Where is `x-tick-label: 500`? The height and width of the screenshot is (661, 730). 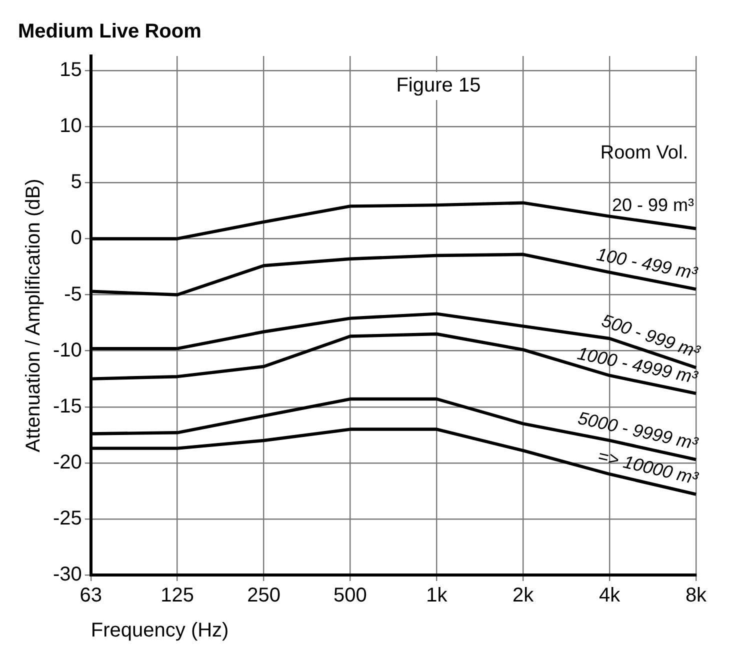 x-tick-label: 500 is located at coordinates (350, 595).